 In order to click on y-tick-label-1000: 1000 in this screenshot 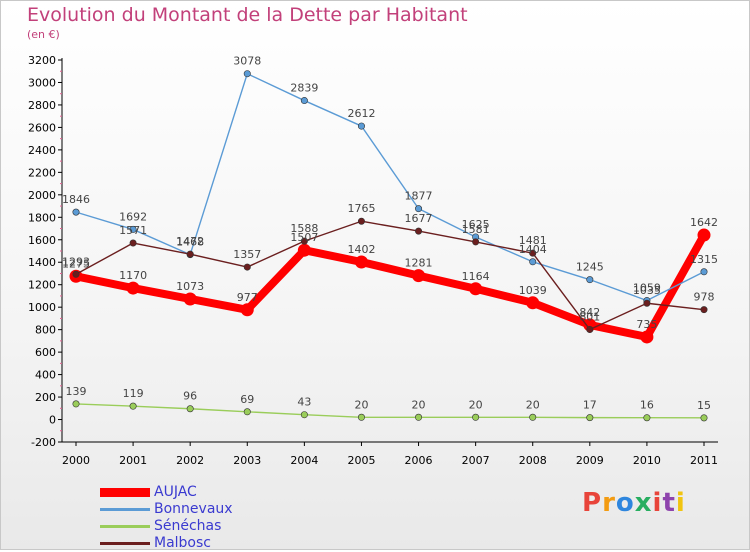, I will do `click(42, 307)`.